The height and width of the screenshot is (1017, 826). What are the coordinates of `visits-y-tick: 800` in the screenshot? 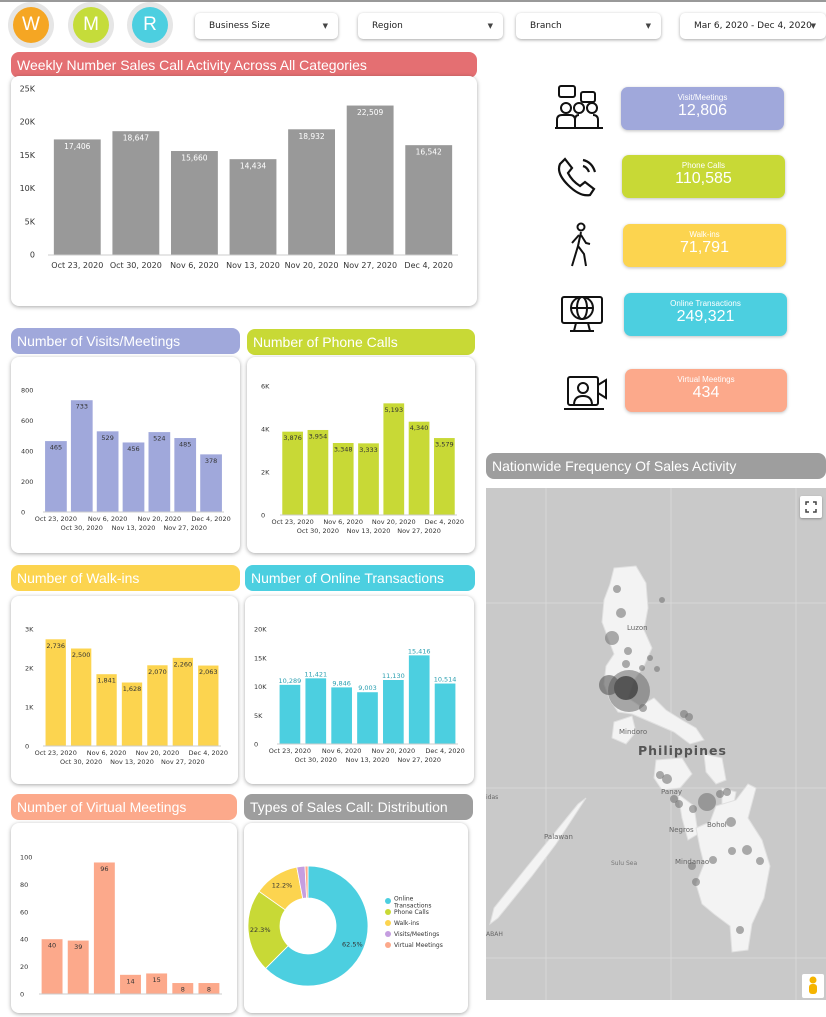 It's located at (27, 391).